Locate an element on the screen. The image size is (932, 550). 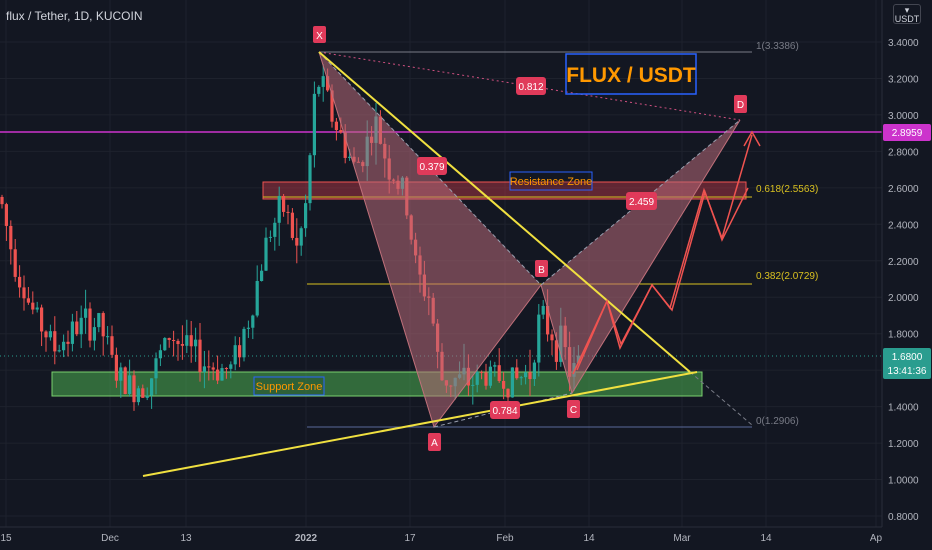
point-c-label: C is located at coordinates (573, 409).